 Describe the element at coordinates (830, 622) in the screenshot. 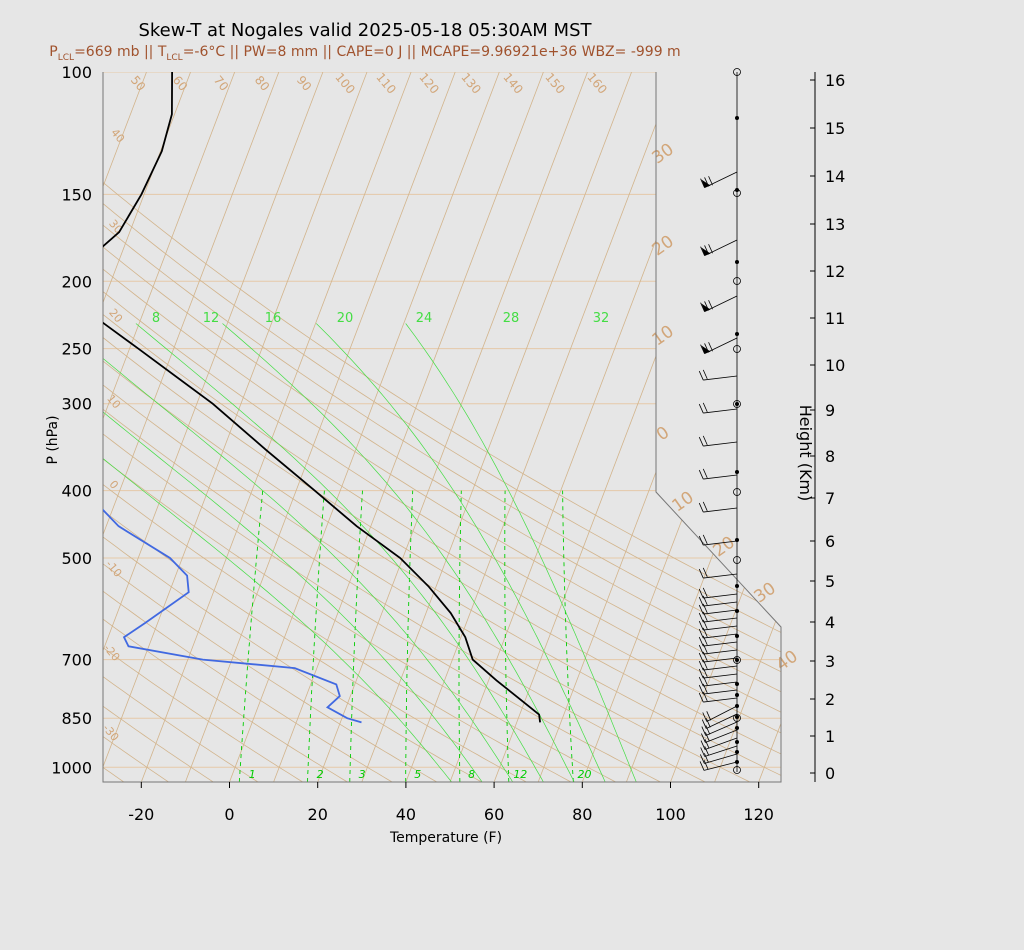

I see `height-tick-label: 4` at that location.